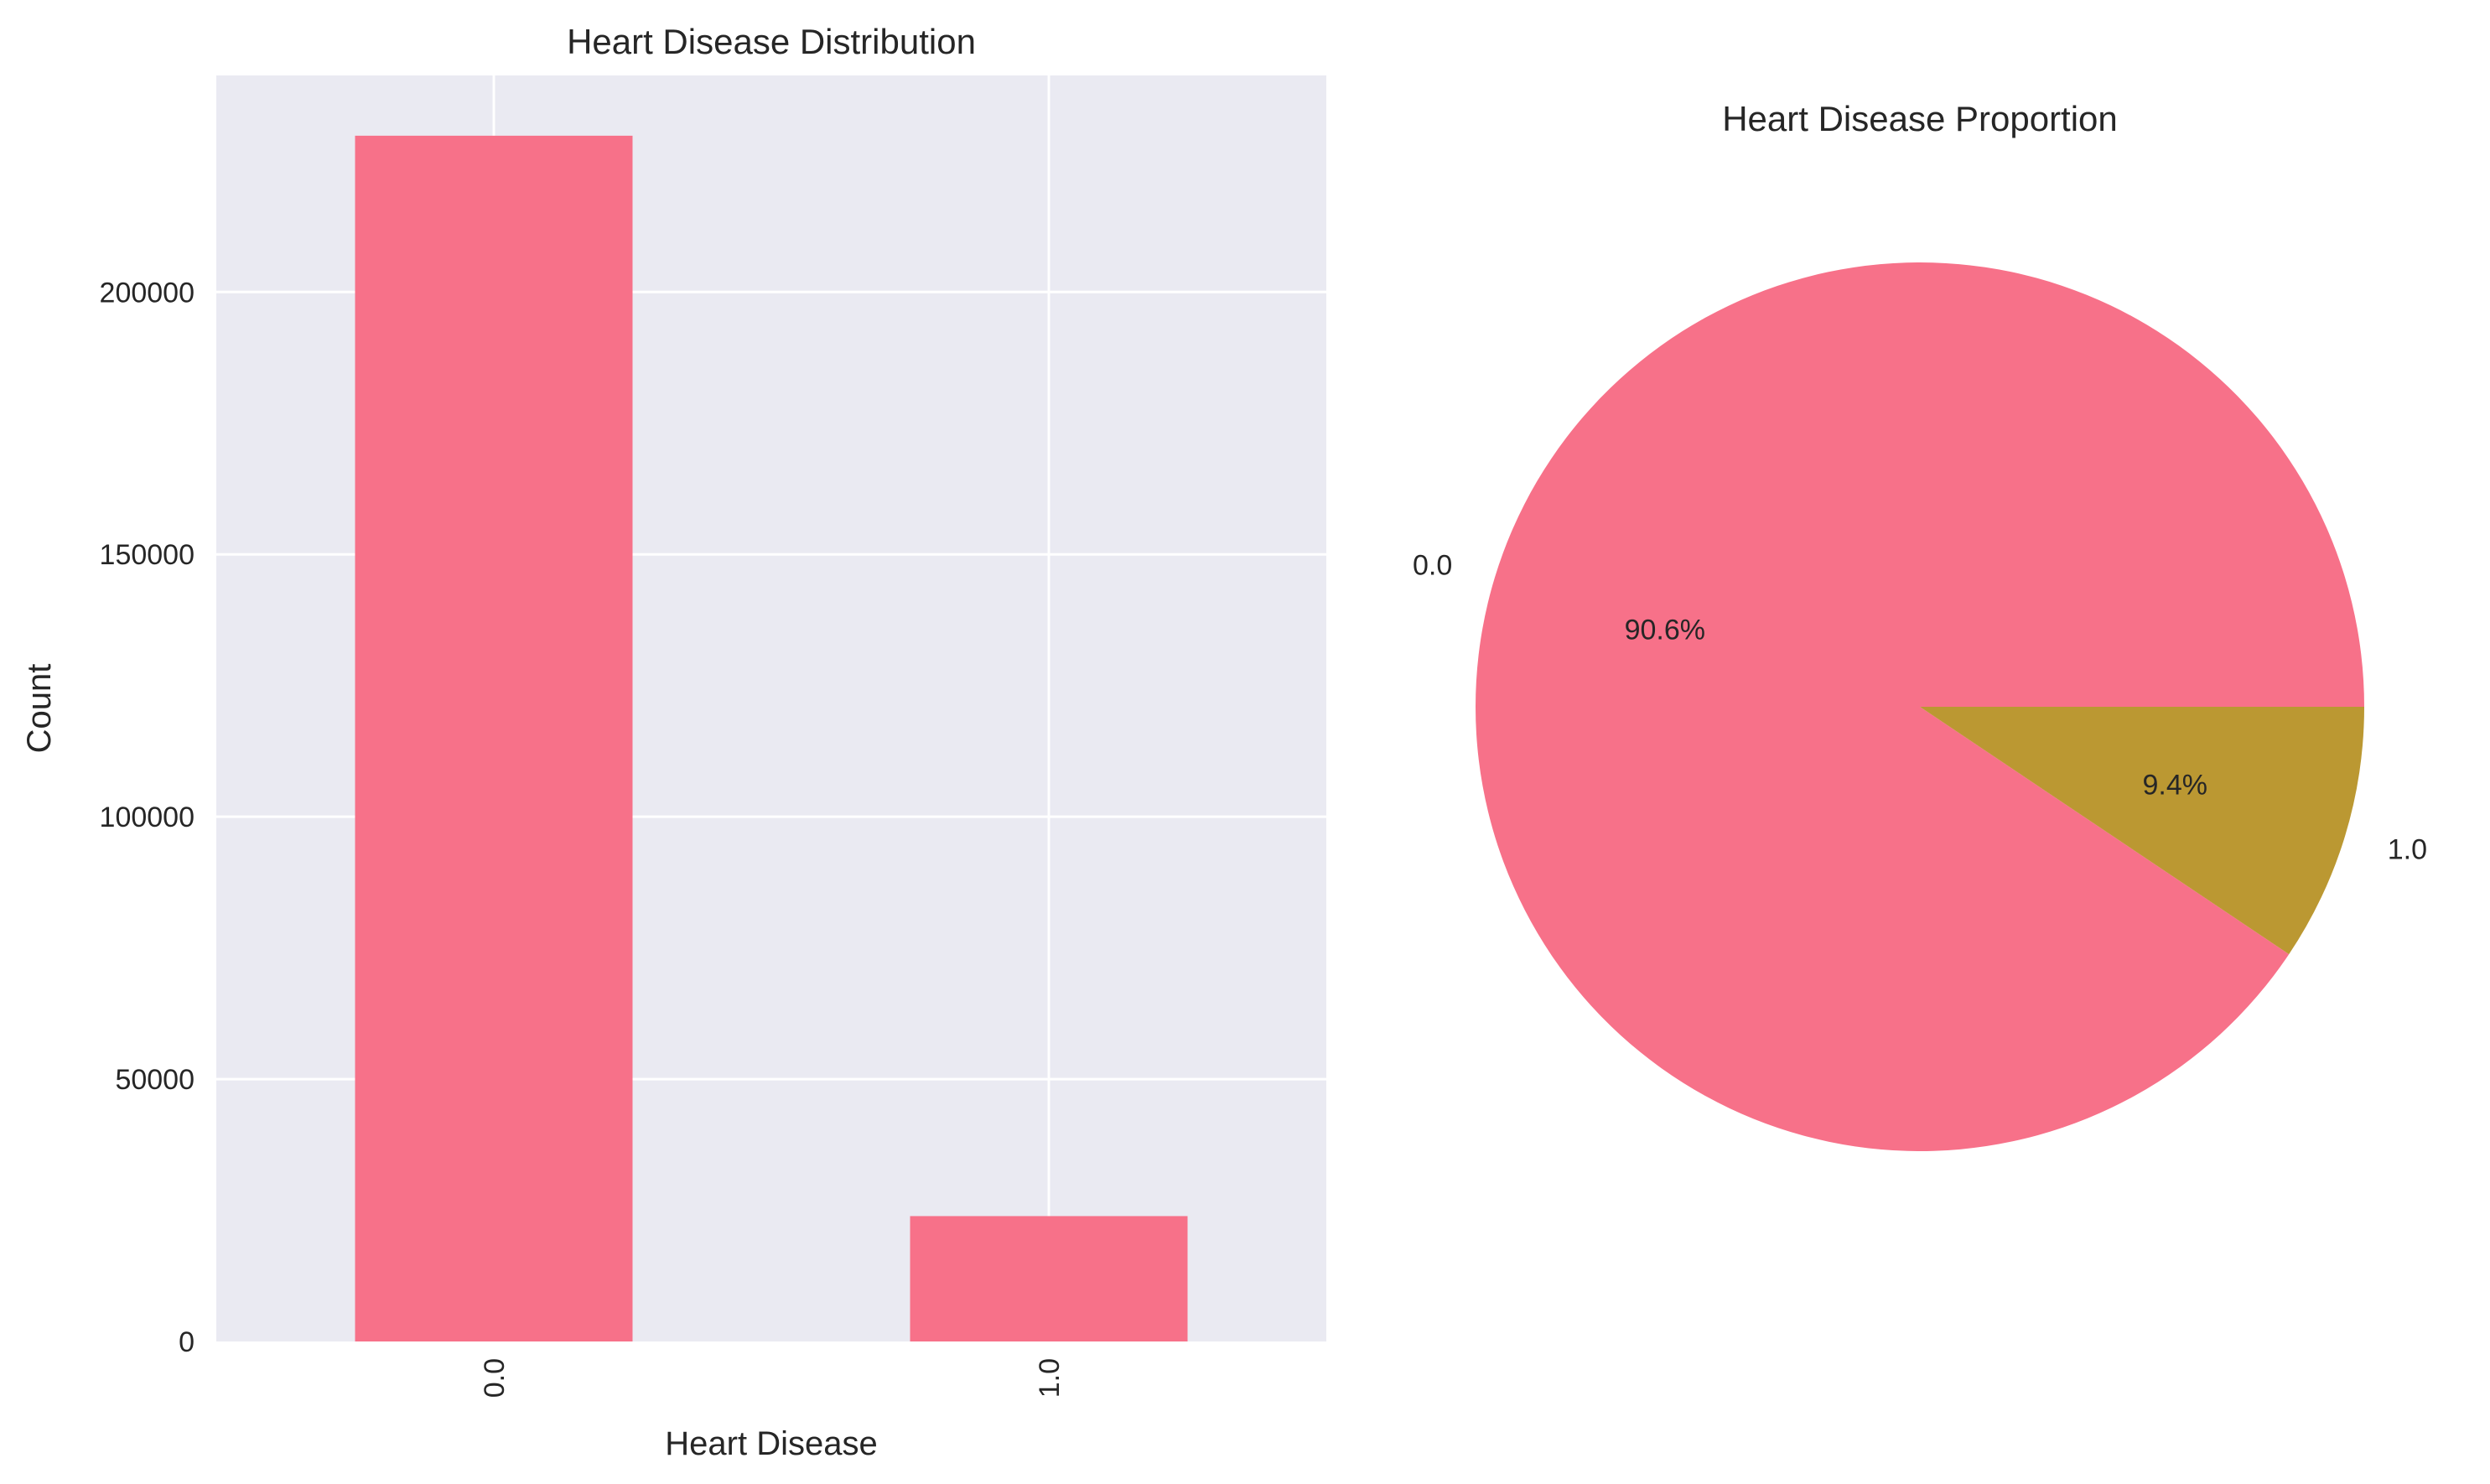 Image resolution: width=2490 pixels, height=1484 pixels. I want to click on y-tick-label: 0, so click(187, 1342).